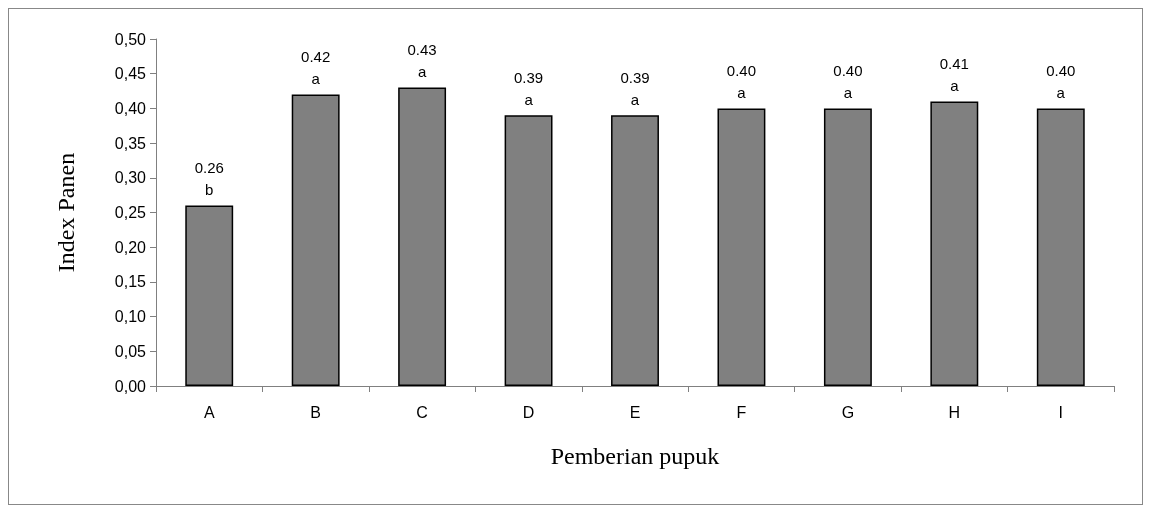  What do you see at coordinates (315, 412) in the screenshot?
I see `x-tick-label: B` at bounding box center [315, 412].